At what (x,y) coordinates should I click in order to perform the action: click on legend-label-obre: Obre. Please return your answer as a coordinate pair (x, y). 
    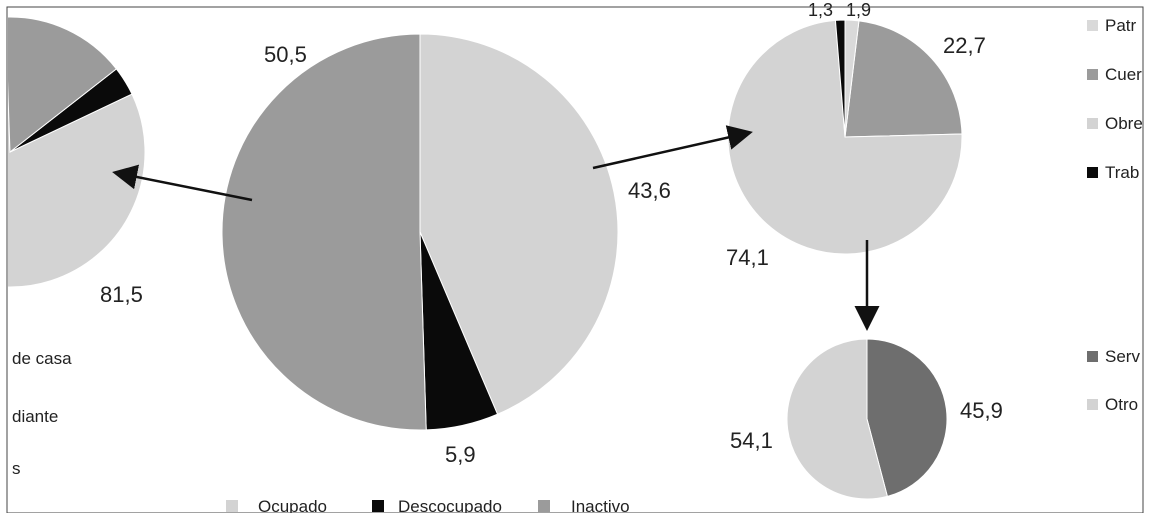
    Looking at the image, I should click on (1124, 123).